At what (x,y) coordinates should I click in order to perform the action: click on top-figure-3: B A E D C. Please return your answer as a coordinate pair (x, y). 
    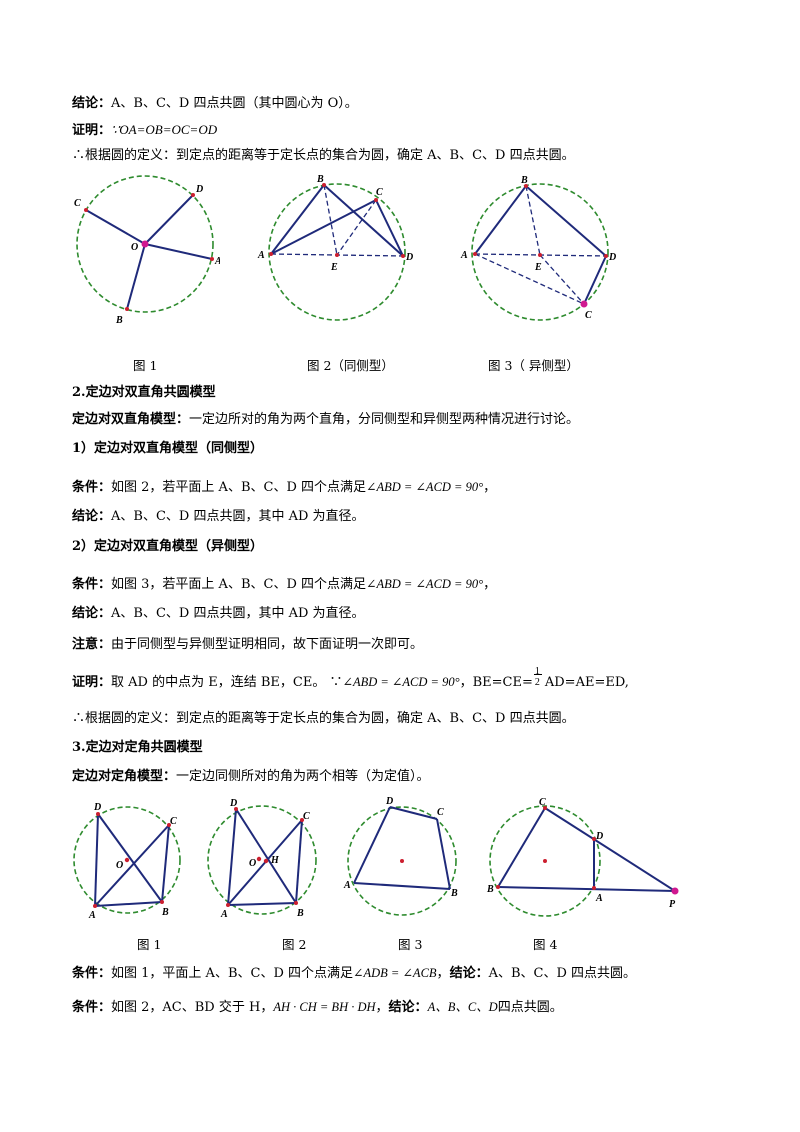
    Looking at the image, I should click on (538, 248).